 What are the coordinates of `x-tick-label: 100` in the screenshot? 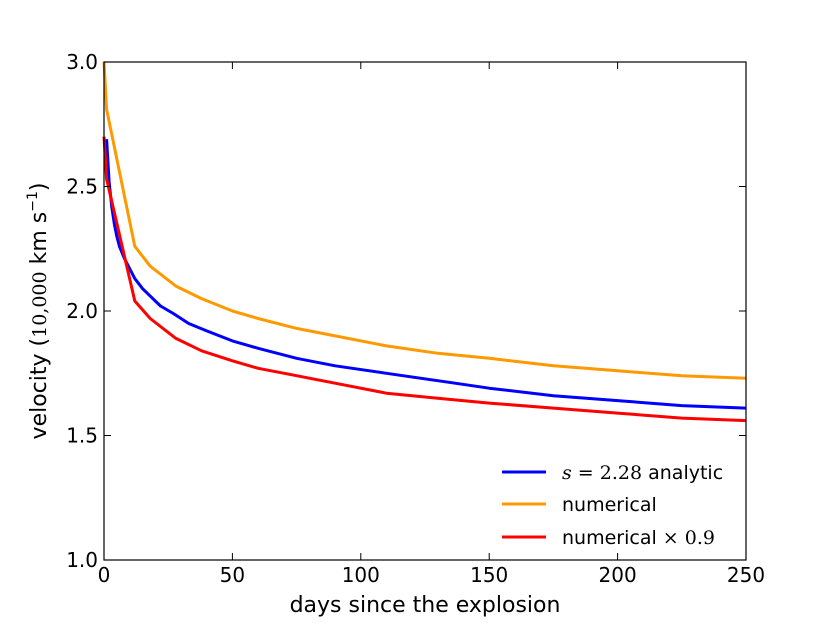 It's located at (361, 575).